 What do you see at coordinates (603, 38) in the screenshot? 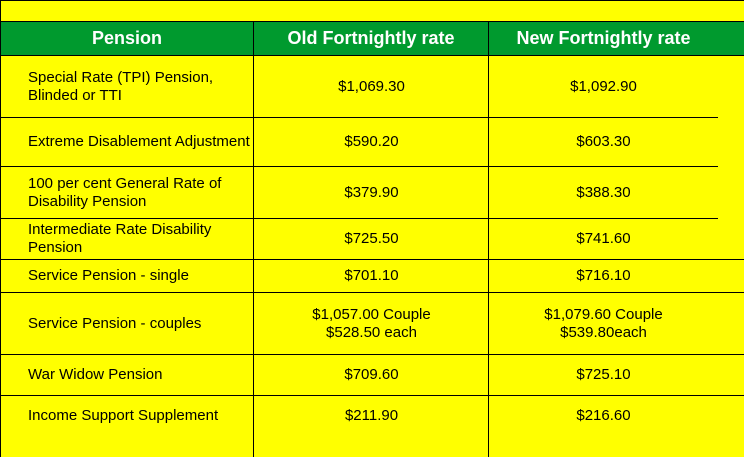
I see `header-new-rate: New Fortnightly rate` at bounding box center [603, 38].